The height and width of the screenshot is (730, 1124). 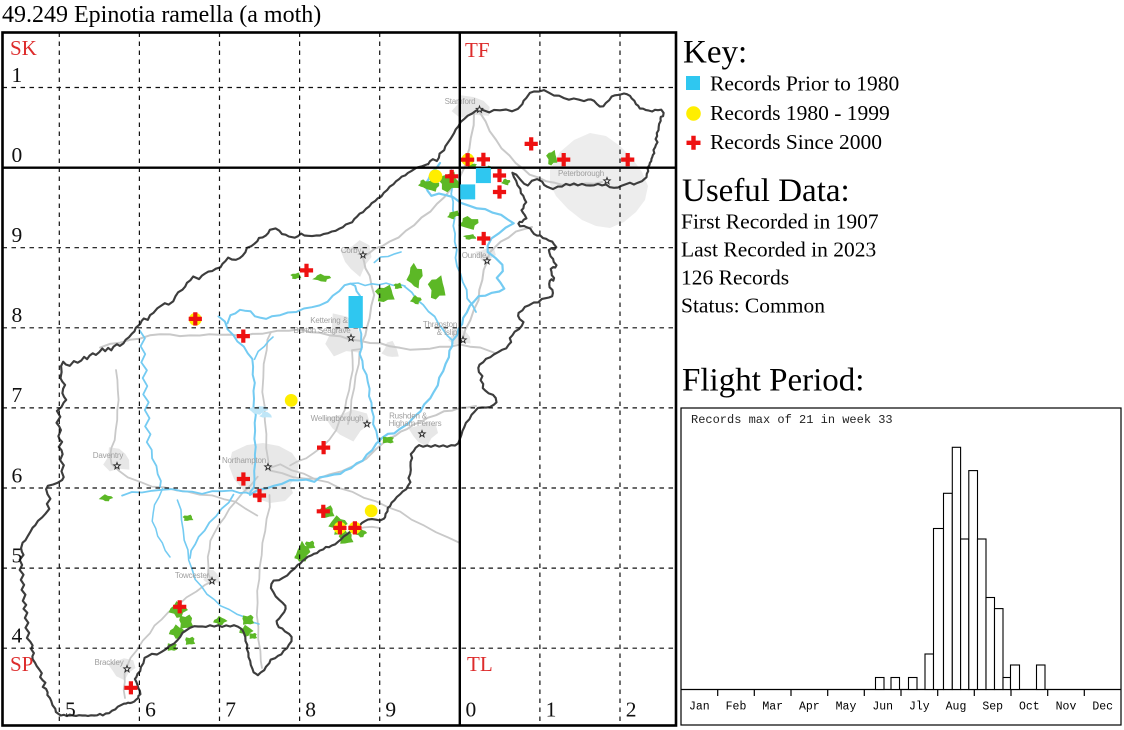 What do you see at coordinates (753, 306) in the screenshot?
I see `svg-text: Status: Common` at bounding box center [753, 306].